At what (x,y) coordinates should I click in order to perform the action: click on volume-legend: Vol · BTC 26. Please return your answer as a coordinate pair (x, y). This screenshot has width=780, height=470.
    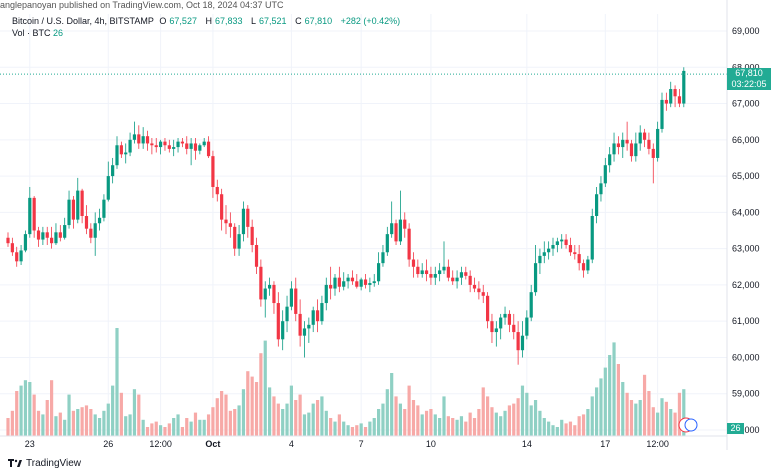
    Looking at the image, I should click on (37, 33).